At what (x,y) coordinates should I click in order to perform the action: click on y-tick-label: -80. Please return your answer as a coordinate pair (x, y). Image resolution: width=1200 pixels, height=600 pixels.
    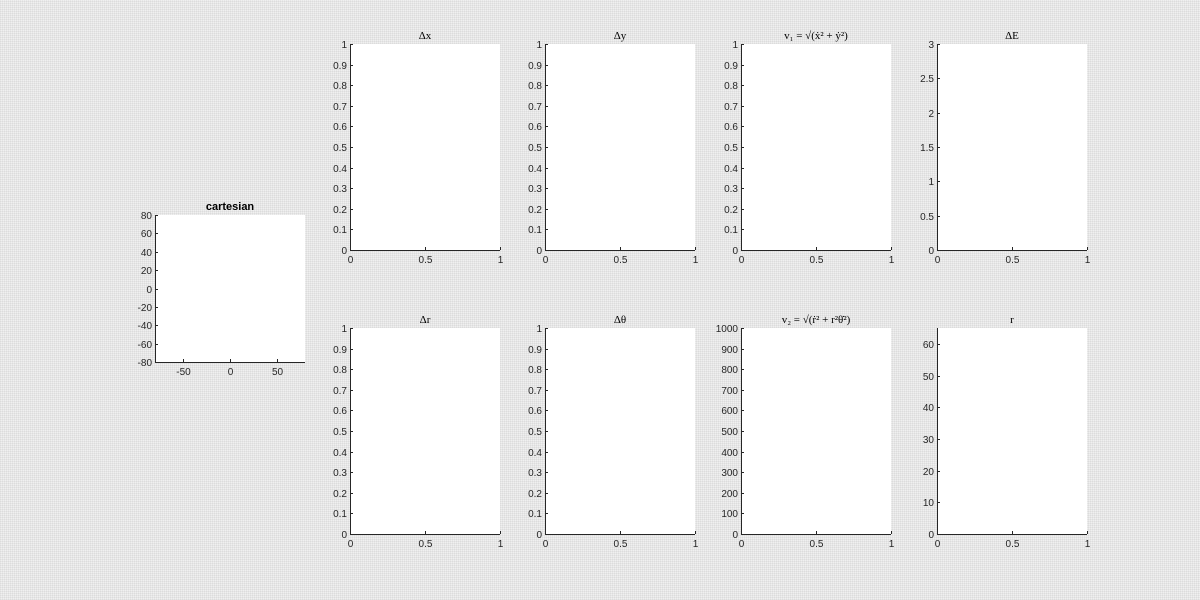
    Looking at the image, I should click on (145, 363).